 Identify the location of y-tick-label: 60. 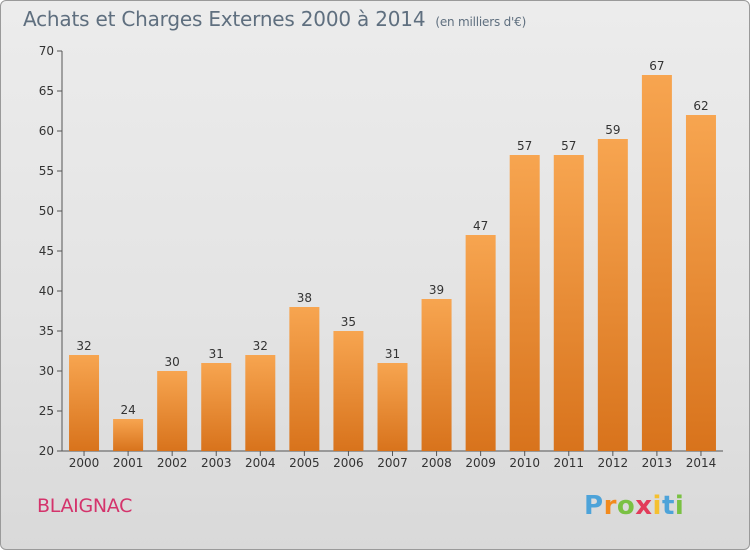
(46, 131).